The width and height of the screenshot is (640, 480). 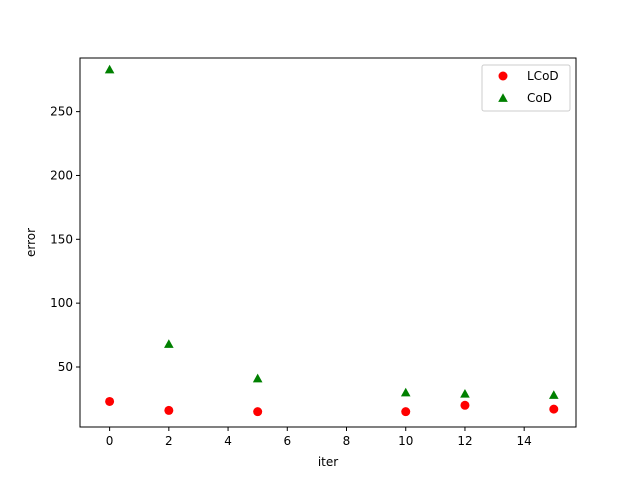 I want to click on y-axis: 50 100 150 200 250, so click(x=65, y=239).